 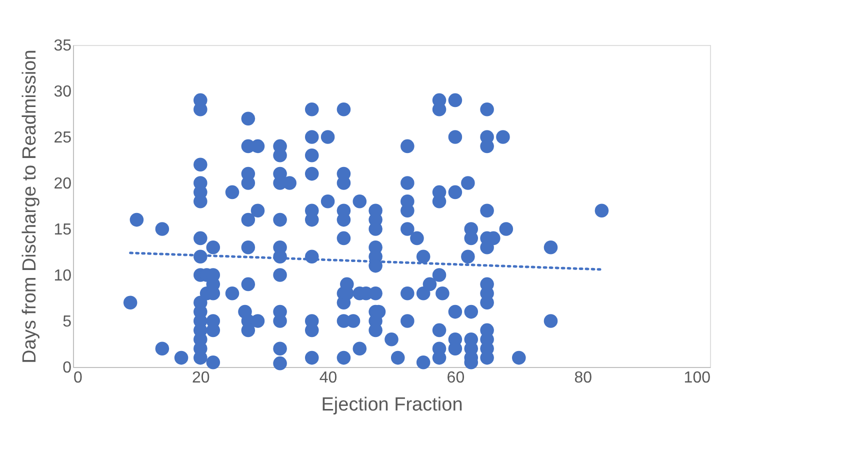 What do you see at coordinates (63, 184) in the screenshot?
I see `y-tick-label: 20` at bounding box center [63, 184].